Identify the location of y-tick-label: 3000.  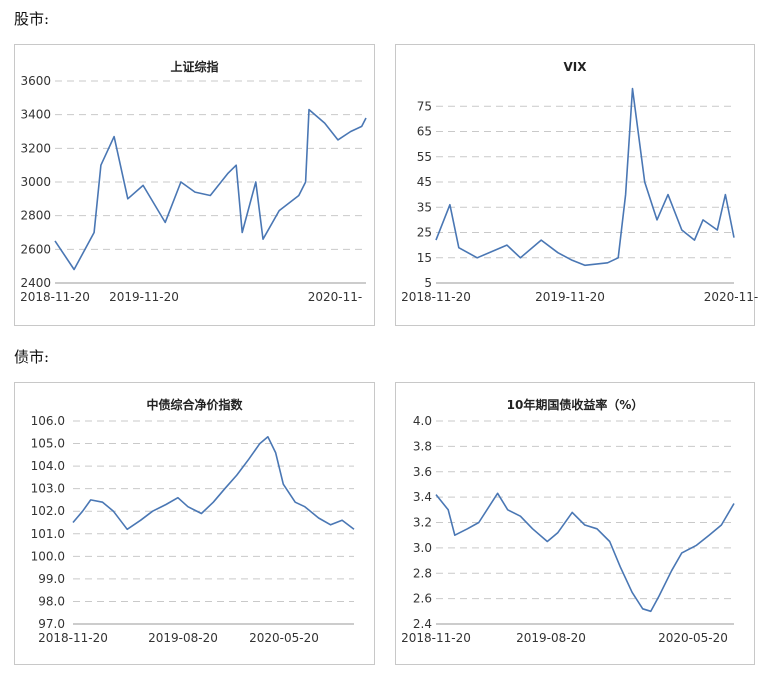
(35, 182).